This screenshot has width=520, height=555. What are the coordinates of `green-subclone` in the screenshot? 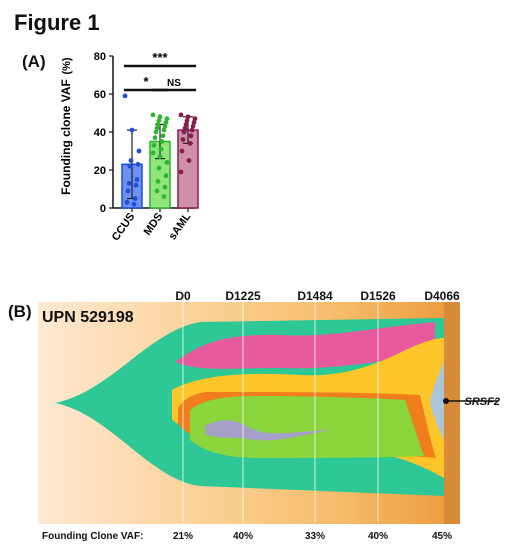 It's located at (307, 427).